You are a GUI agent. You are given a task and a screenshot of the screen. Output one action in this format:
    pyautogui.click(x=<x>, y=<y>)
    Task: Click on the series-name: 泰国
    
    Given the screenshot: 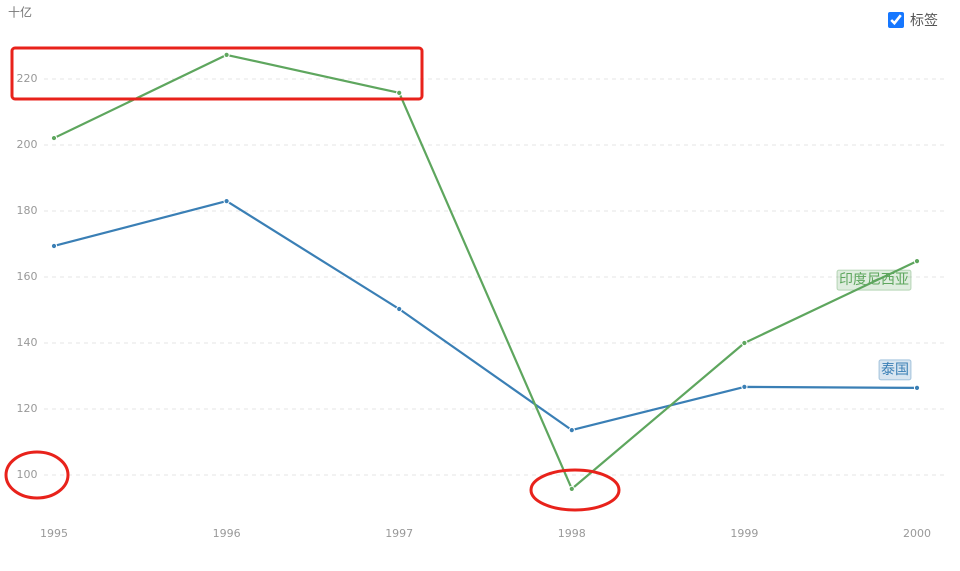 What is the action you would take?
    pyautogui.click(x=895, y=370)
    